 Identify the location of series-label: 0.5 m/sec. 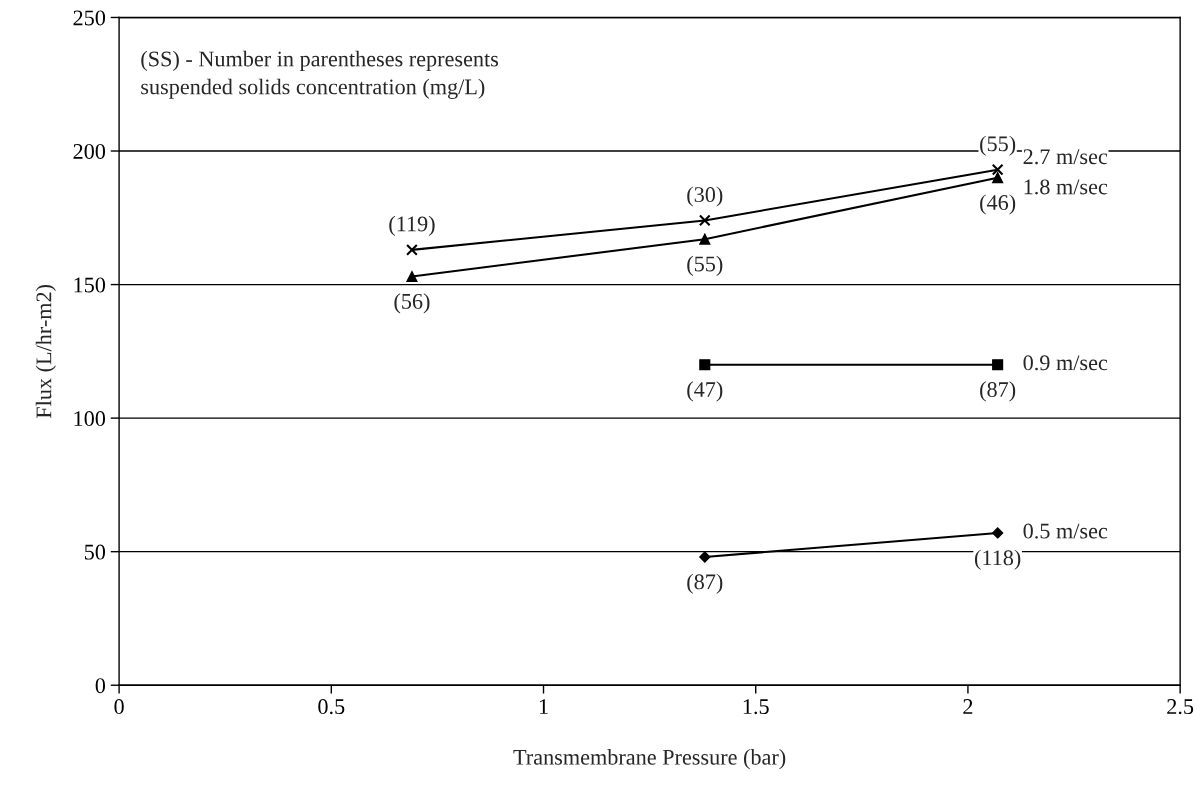
(1065, 531).